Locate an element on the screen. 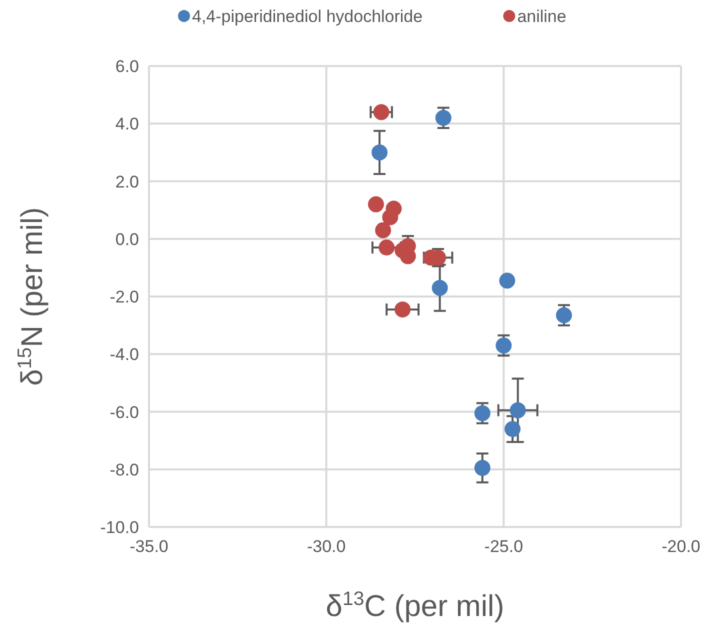  y-tick-label: -4.0 is located at coordinates (124, 354).